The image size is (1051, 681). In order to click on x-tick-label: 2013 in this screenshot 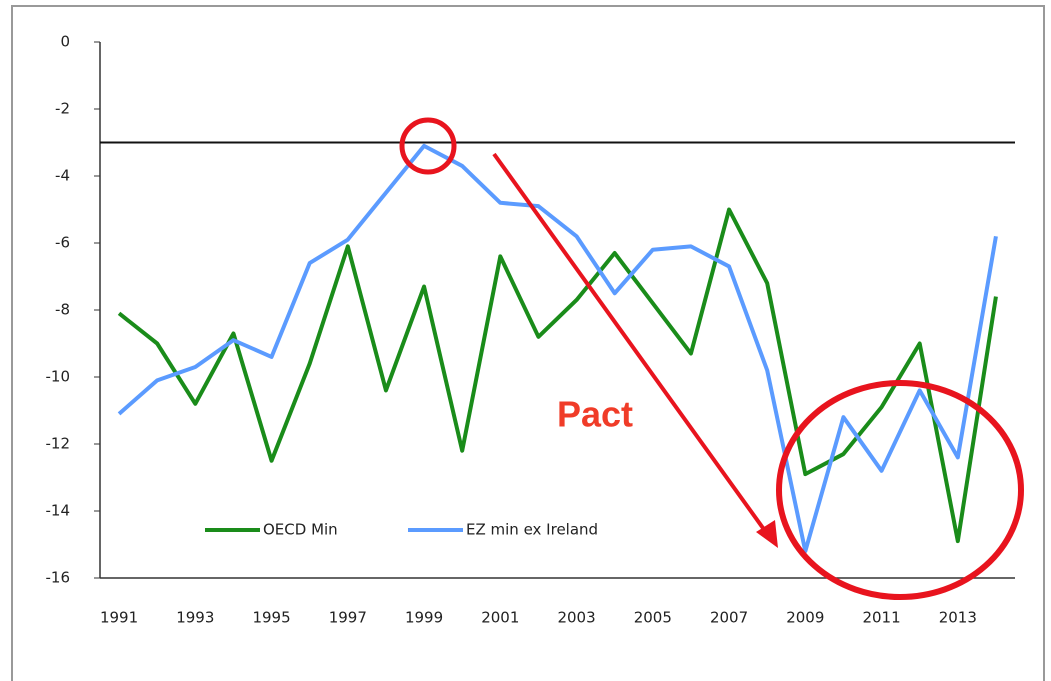, I will do `click(958, 618)`.